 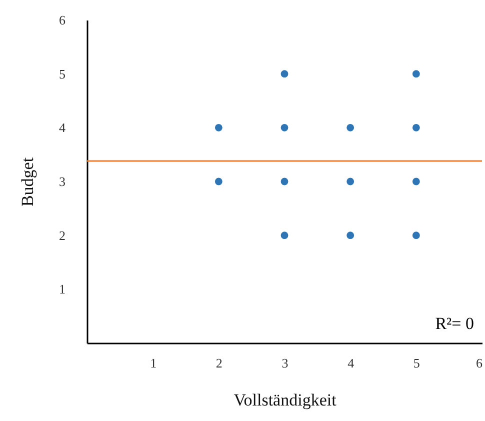 I want to click on y-axis-title: Budget, so click(x=27, y=182).